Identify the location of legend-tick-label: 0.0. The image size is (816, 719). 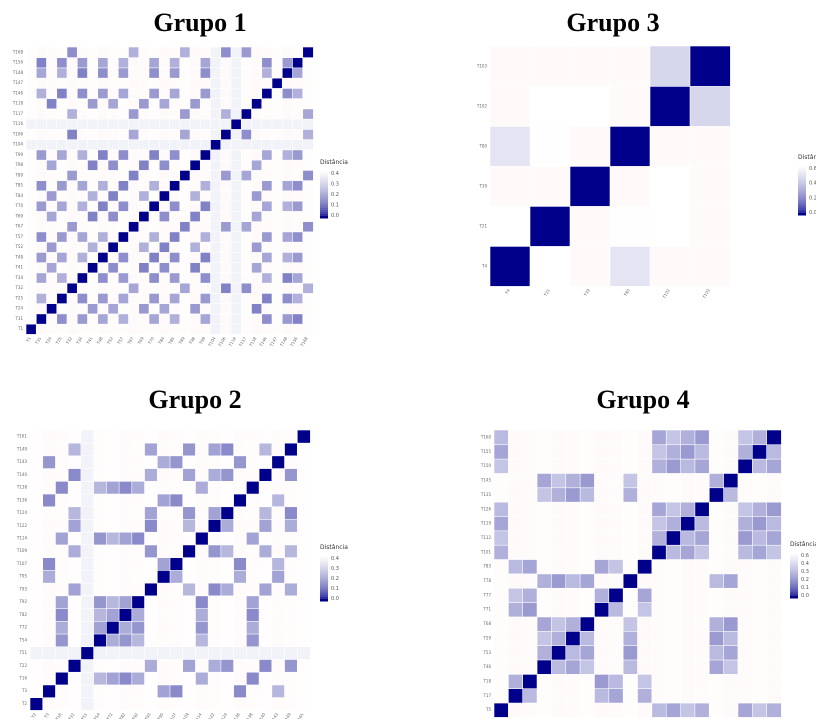
(805, 596).